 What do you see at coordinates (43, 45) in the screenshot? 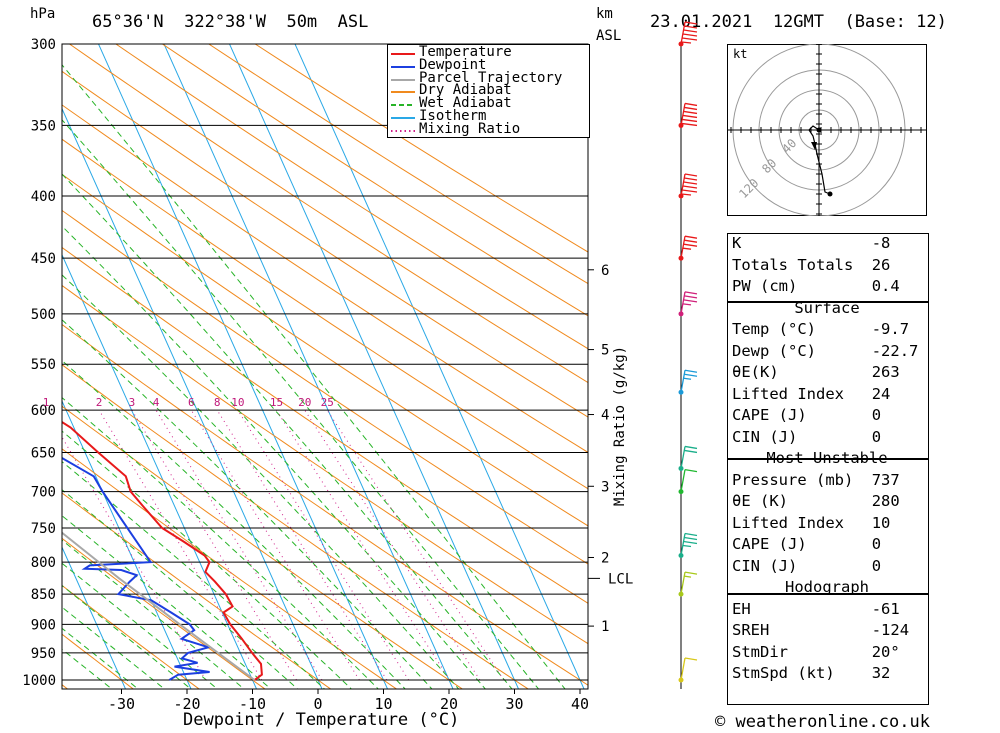
I see `pressure-tick-label: 300` at bounding box center [43, 45].